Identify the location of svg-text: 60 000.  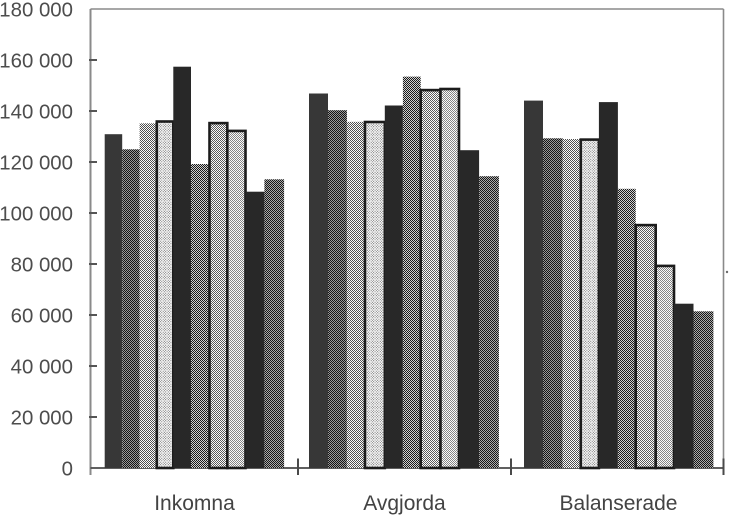
(42, 316).